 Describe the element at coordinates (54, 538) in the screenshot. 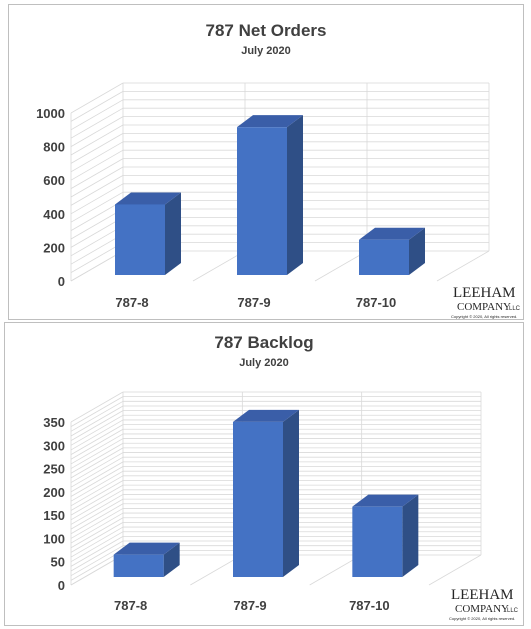

I see `y-tick-label: 100` at that location.